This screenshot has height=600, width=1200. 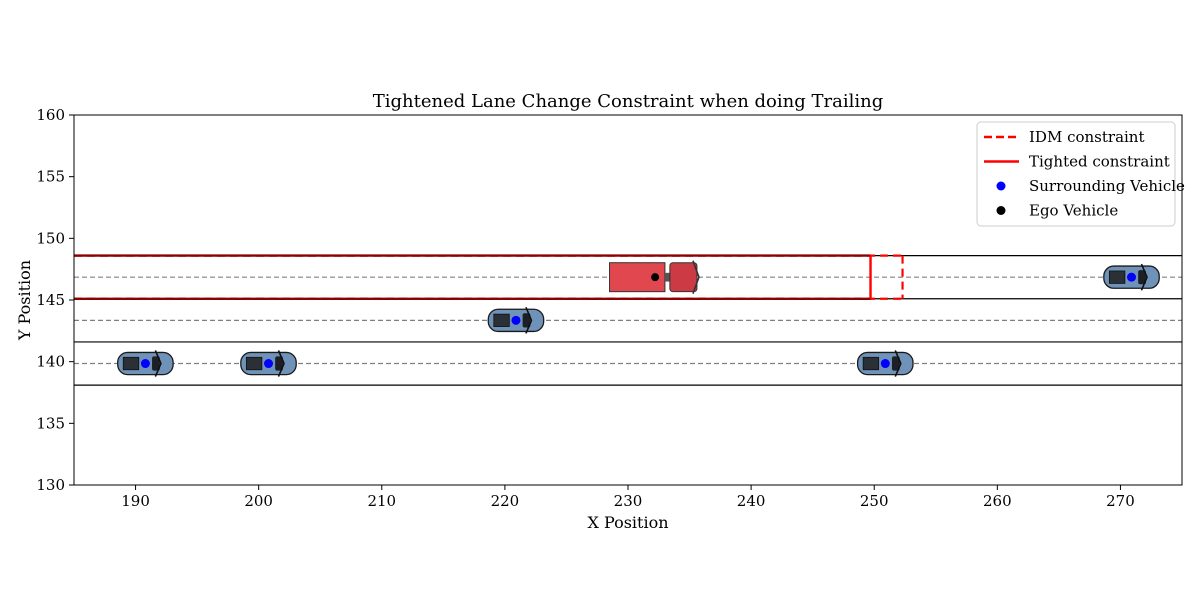 What do you see at coordinates (24, 300) in the screenshot?
I see `y-axis-label: Y Position` at bounding box center [24, 300].